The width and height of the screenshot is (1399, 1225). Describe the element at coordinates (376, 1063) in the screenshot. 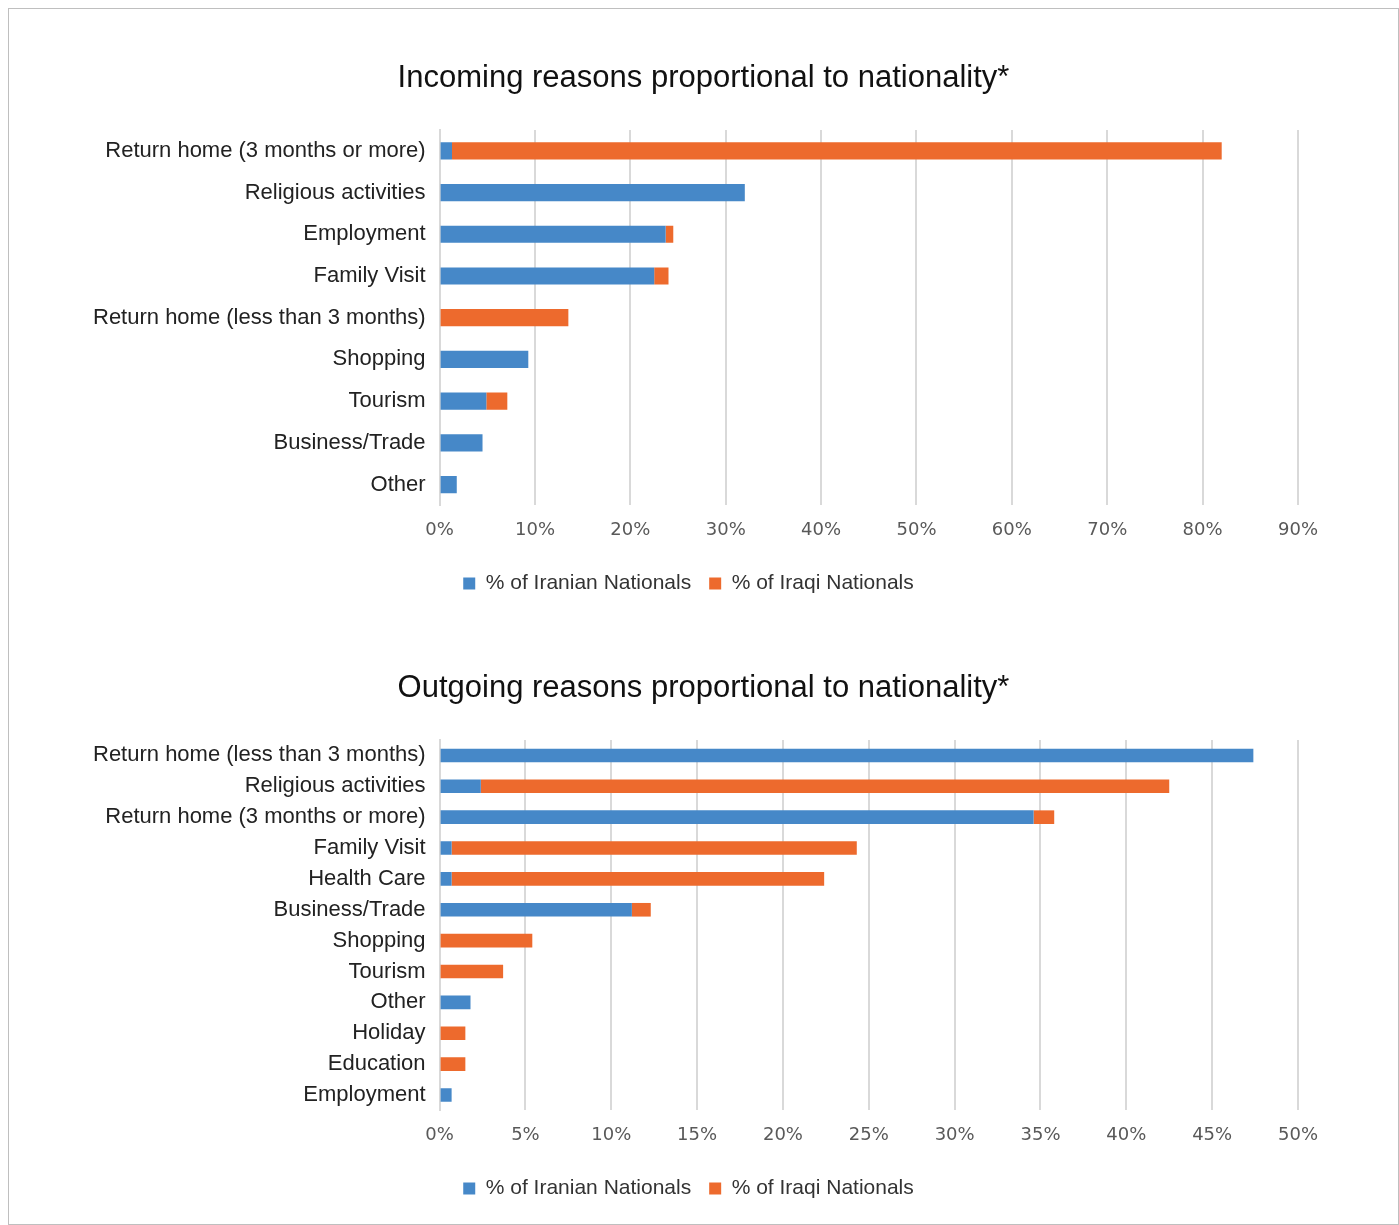

I see `y-tick-label: Education` at that location.